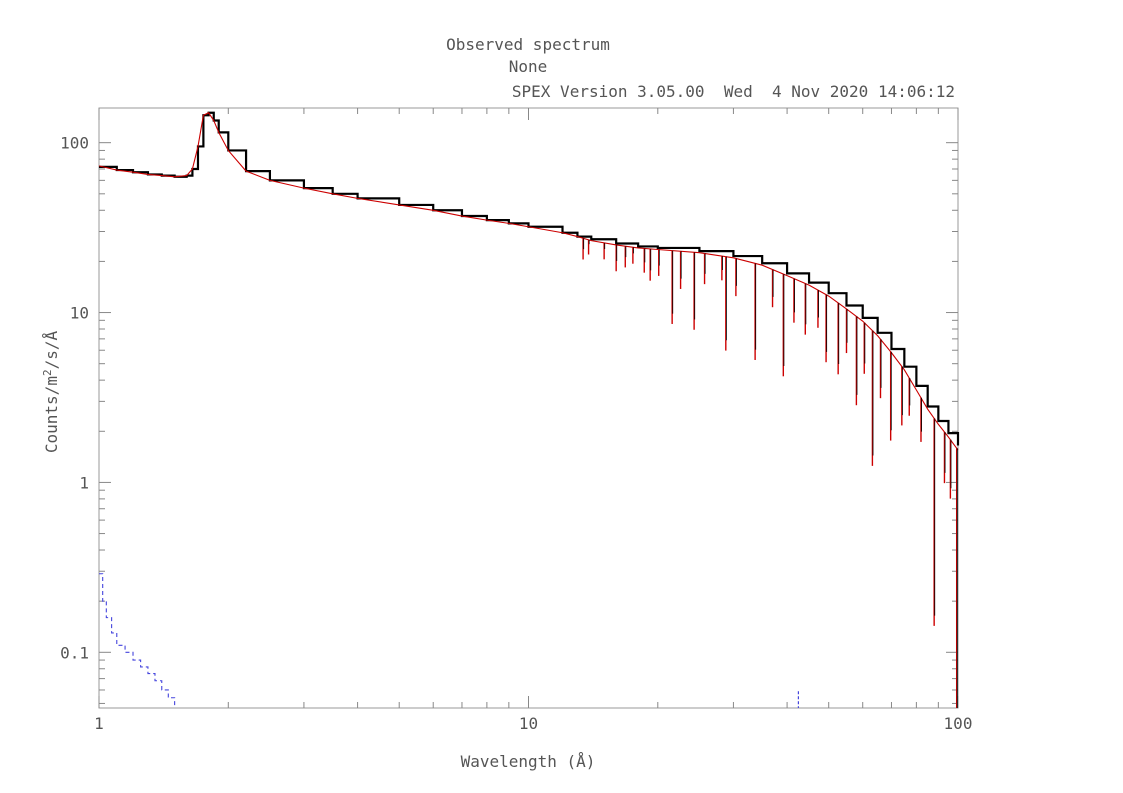  I want to click on y-tick-label: 0.1, so click(74, 652).